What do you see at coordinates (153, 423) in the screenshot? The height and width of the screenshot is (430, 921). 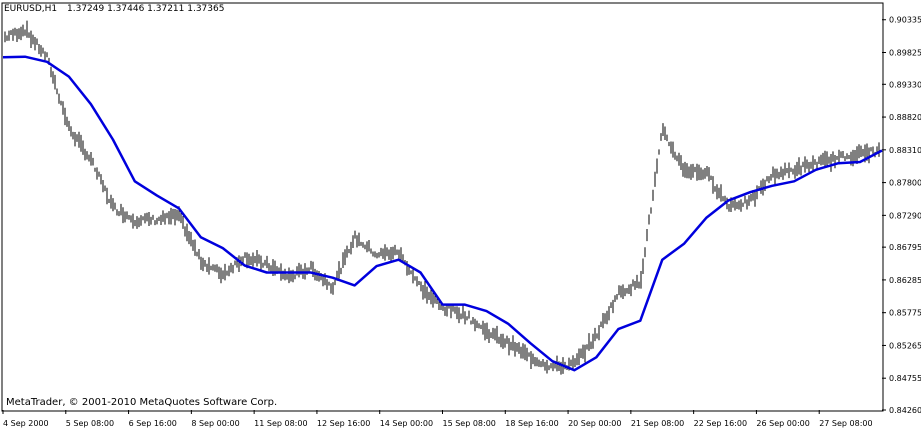 I see `x-tick-label: 6 Sep 16:00` at bounding box center [153, 423].